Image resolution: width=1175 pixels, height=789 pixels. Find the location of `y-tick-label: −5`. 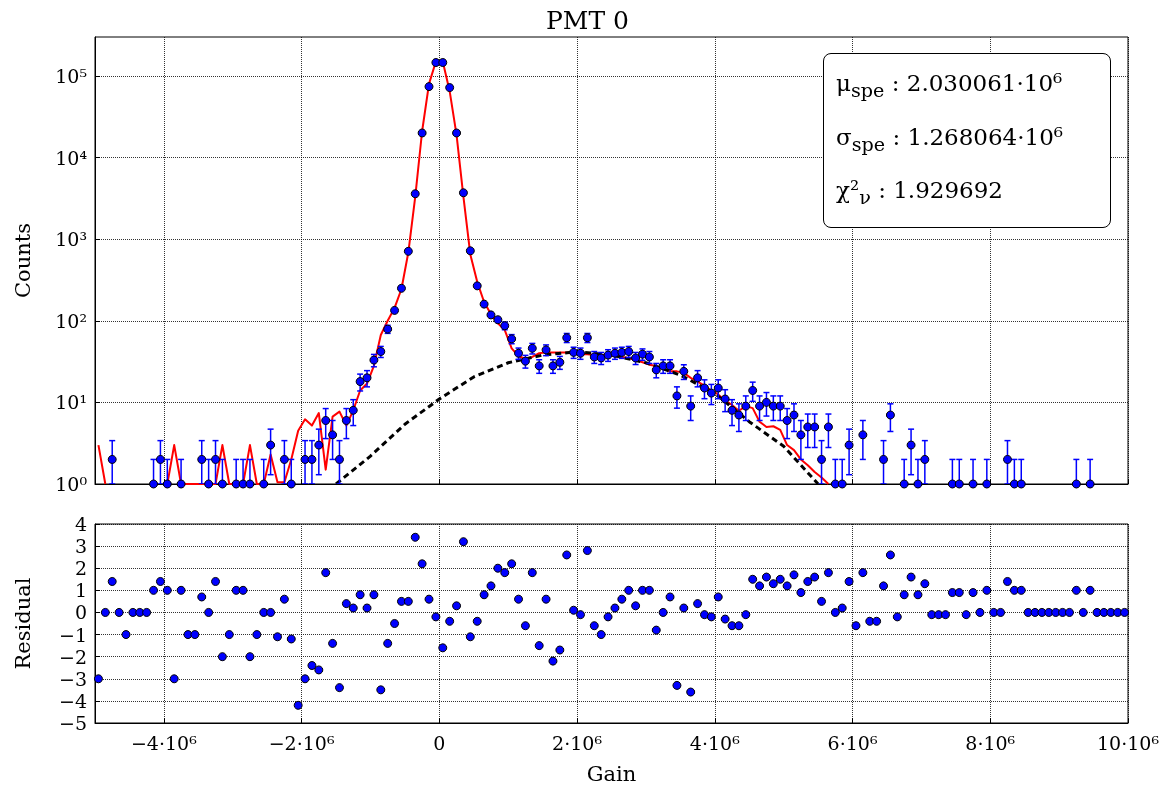

y-tick-label: −5 is located at coordinates (72, 723).